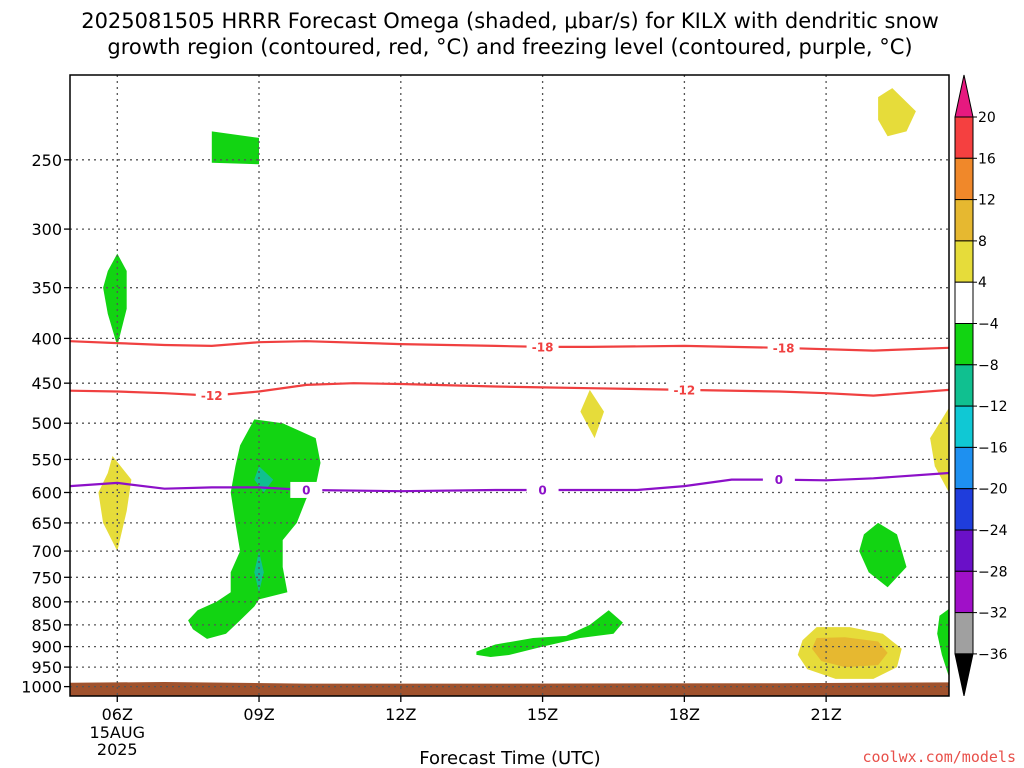 This screenshot has width=1024, height=768. What do you see at coordinates (41, 687) in the screenshot?
I see `y-tick-label-1000: 1000` at bounding box center [41, 687].